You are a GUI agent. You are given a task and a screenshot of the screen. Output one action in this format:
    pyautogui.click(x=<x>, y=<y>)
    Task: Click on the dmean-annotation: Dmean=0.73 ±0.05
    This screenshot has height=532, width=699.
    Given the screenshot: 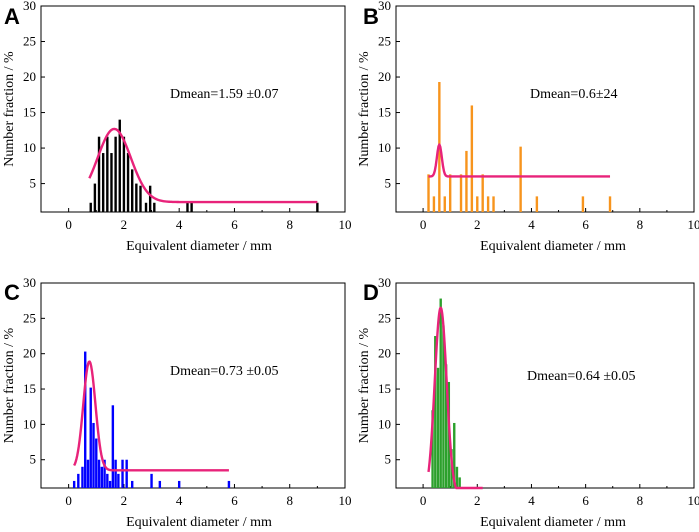 What is the action you would take?
    pyautogui.click(x=224, y=371)
    